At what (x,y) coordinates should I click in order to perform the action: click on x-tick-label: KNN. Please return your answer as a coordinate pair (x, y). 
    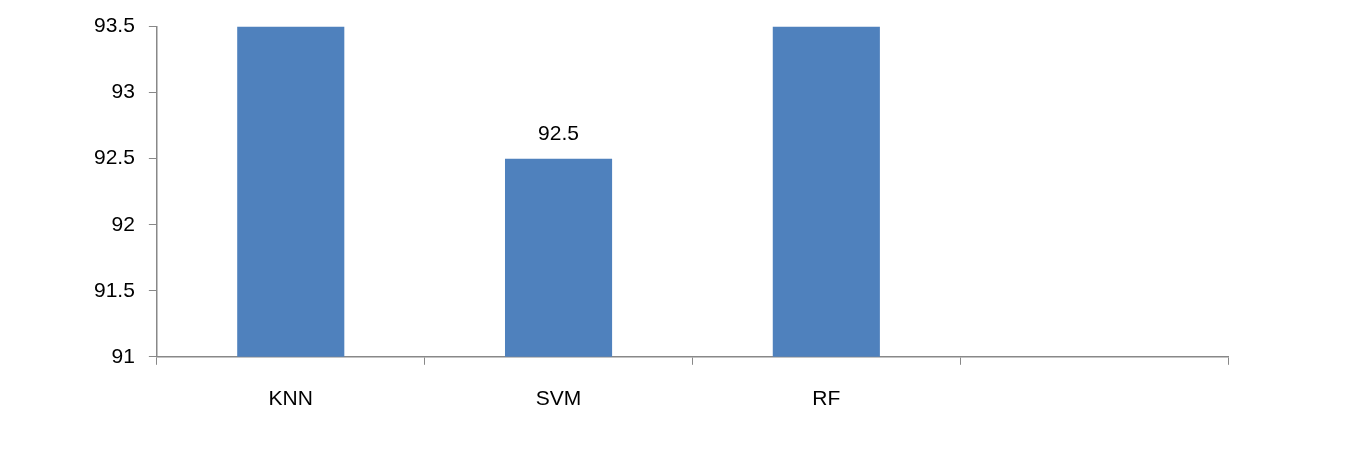
    Looking at the image, I should click on (290, 398).